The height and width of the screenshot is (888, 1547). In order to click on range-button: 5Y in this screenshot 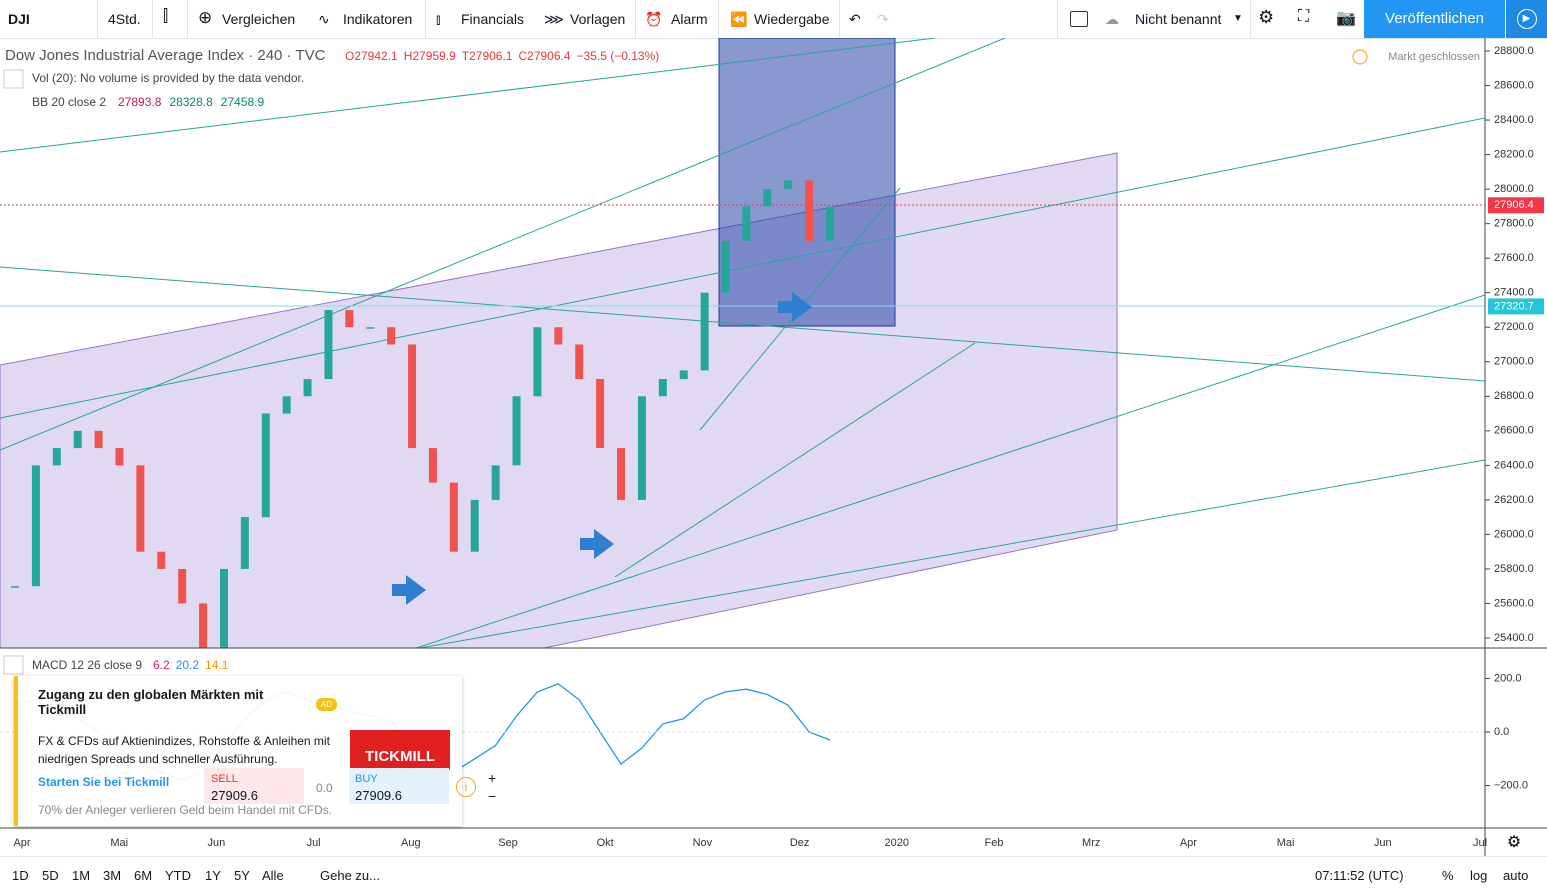, I will do `click(242, 875)`.